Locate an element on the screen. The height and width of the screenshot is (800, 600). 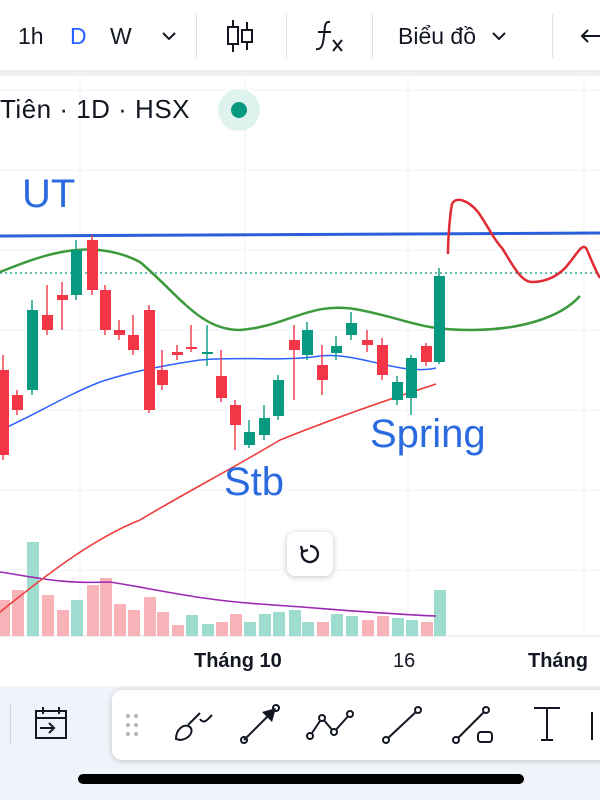
calendar-goto-icon is located at coordinates (51, 725).